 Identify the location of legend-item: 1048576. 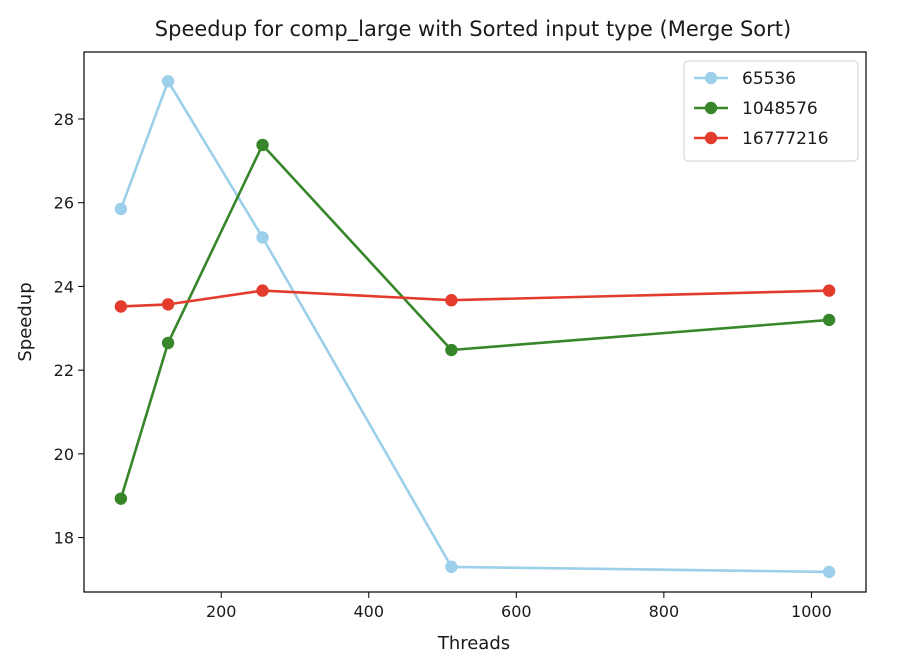
(756, 109).